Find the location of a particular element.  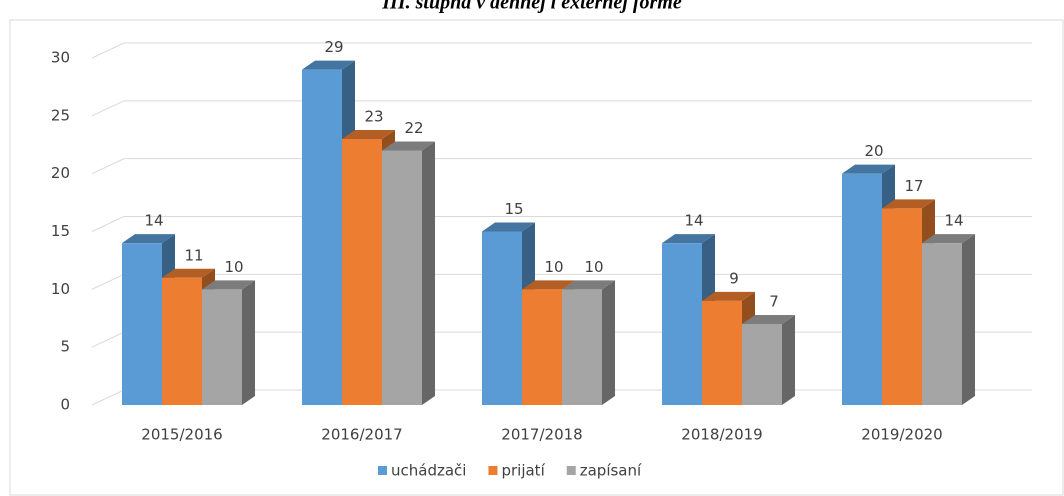

legend-label: prijatí is located at coordinates (523, 471).